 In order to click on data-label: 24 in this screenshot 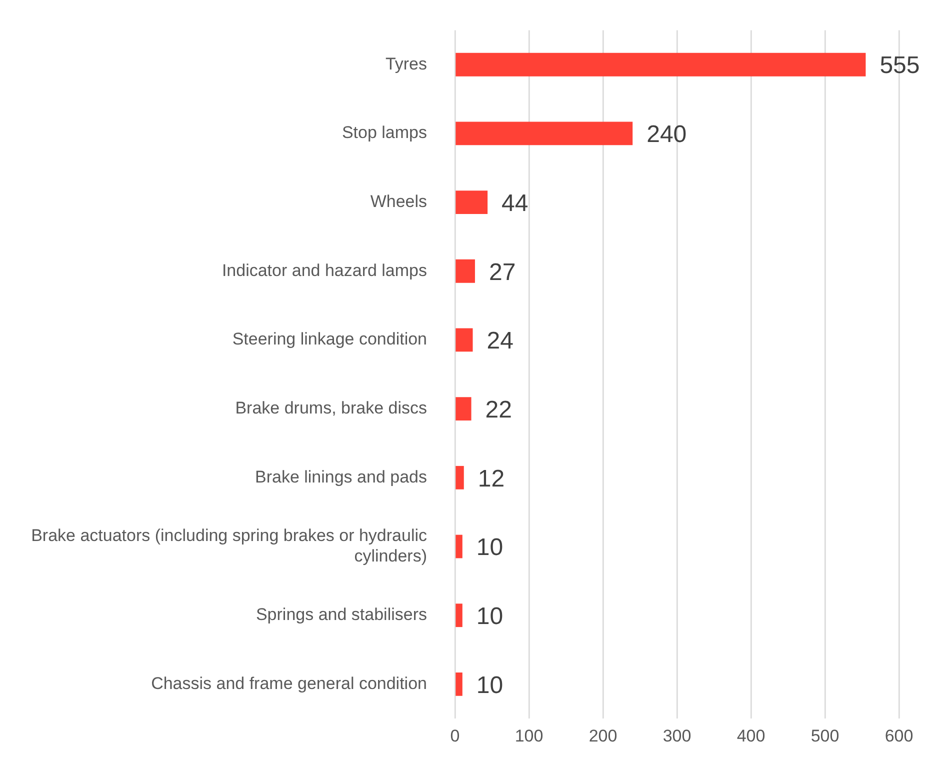, I will do `click(500, 341)`.